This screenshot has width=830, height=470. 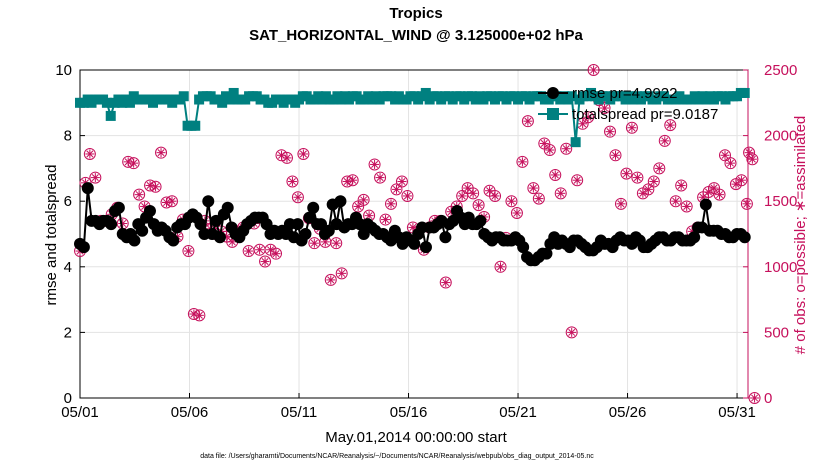 What do you see at coordinates (645, 114) in the screenshot?
I see `legend-spread-label: totalspread pr=9.0187` at bounding box center [645, 114].